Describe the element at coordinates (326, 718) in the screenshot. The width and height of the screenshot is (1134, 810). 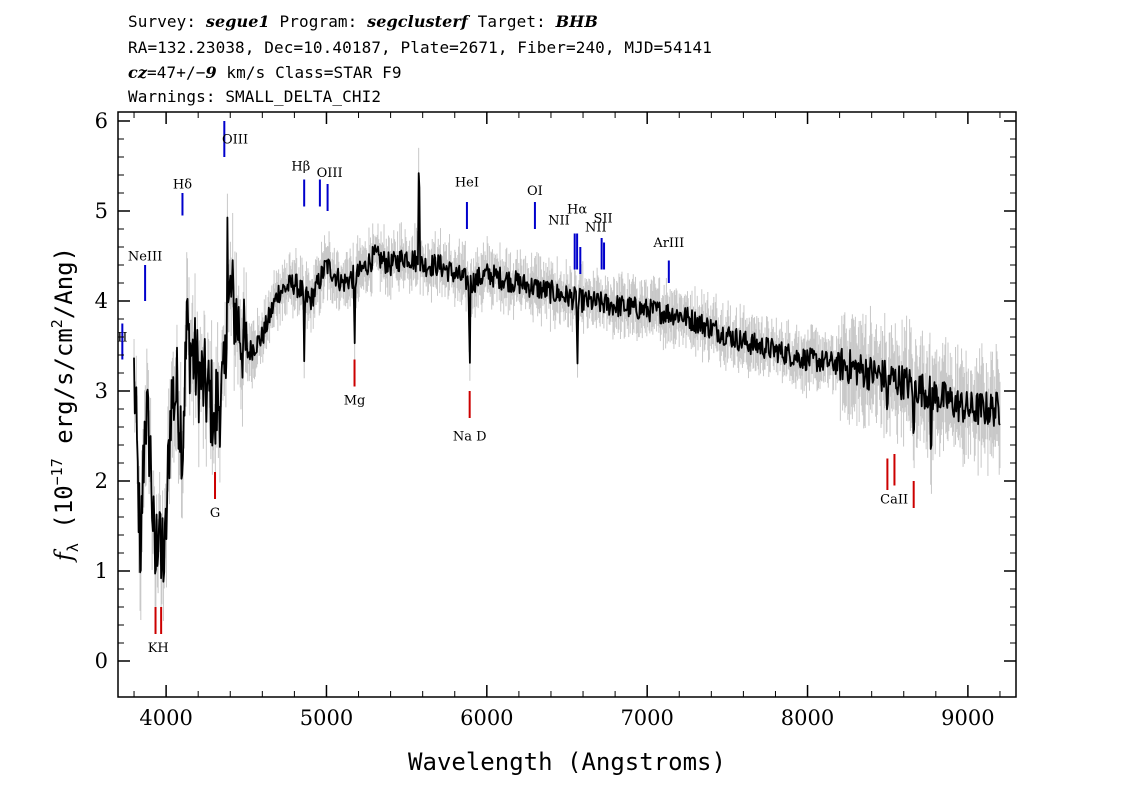
I see `x-tick-label: 5000` at that location.